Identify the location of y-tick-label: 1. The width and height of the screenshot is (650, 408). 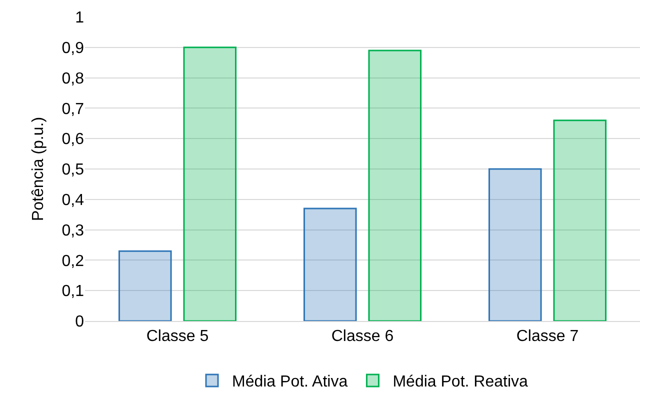
(79, 18).